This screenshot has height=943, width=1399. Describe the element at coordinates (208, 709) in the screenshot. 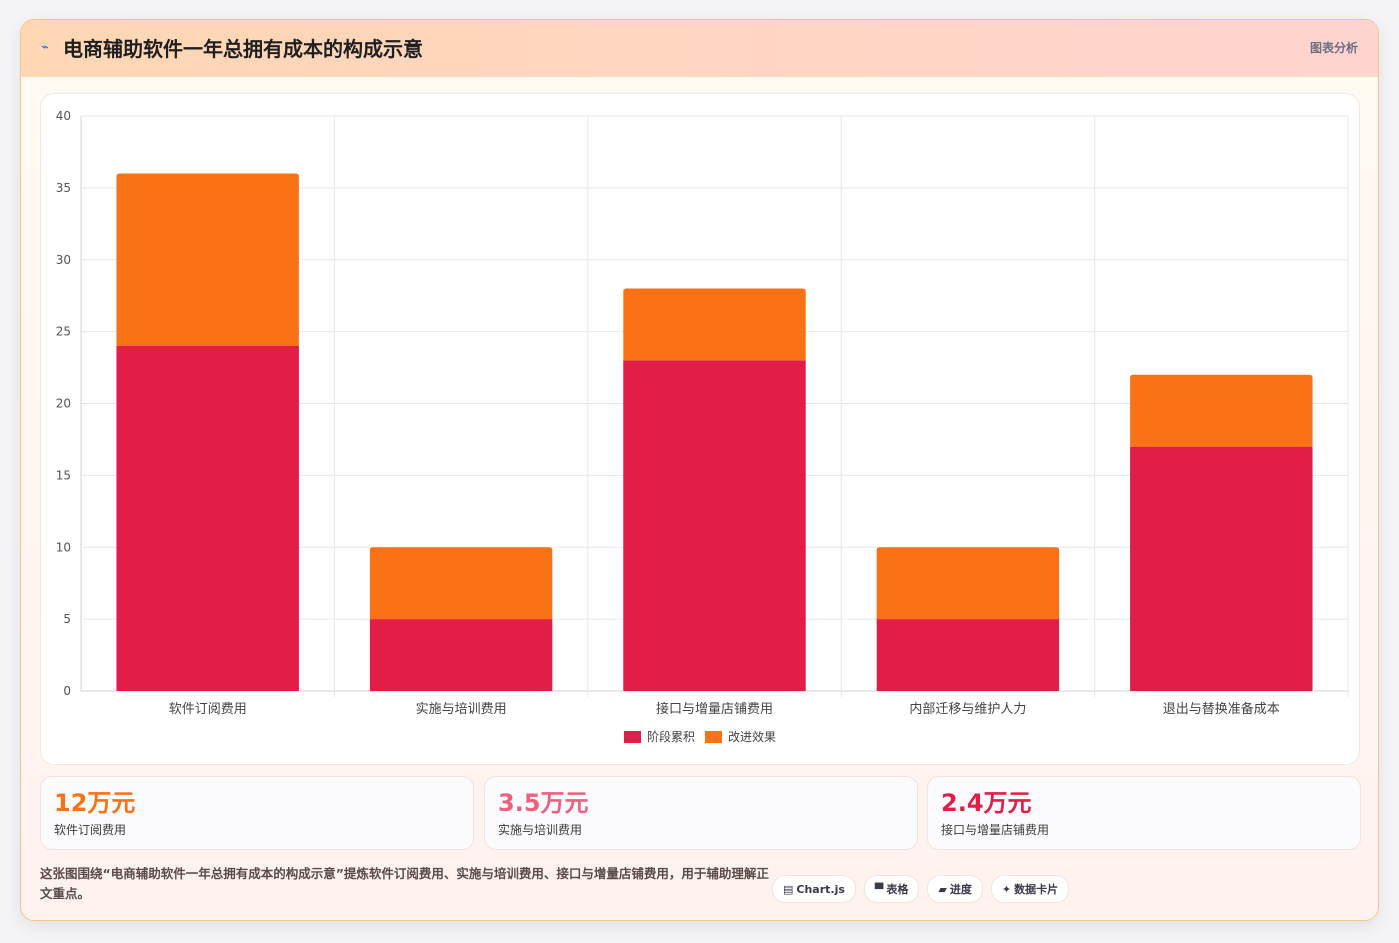

I see `x-tick-label: 软件订阅费用` at that location.